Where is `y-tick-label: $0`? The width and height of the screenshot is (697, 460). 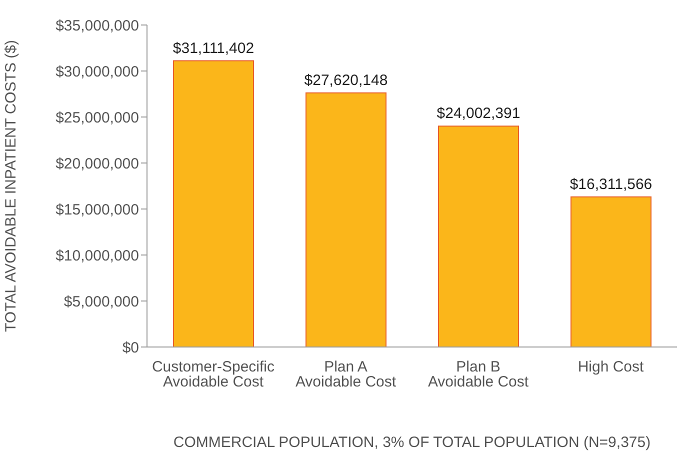
y-tick-label: $0 is located at coordinates (130, 347).